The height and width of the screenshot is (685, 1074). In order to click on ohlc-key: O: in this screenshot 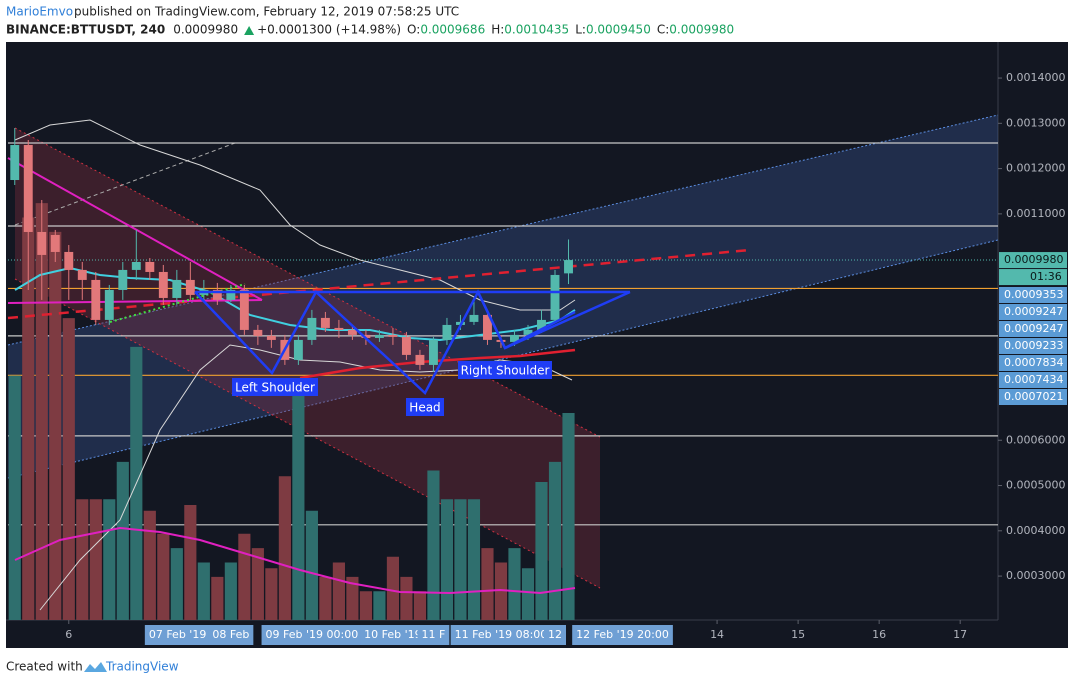, I will do `click(413, 30)`.